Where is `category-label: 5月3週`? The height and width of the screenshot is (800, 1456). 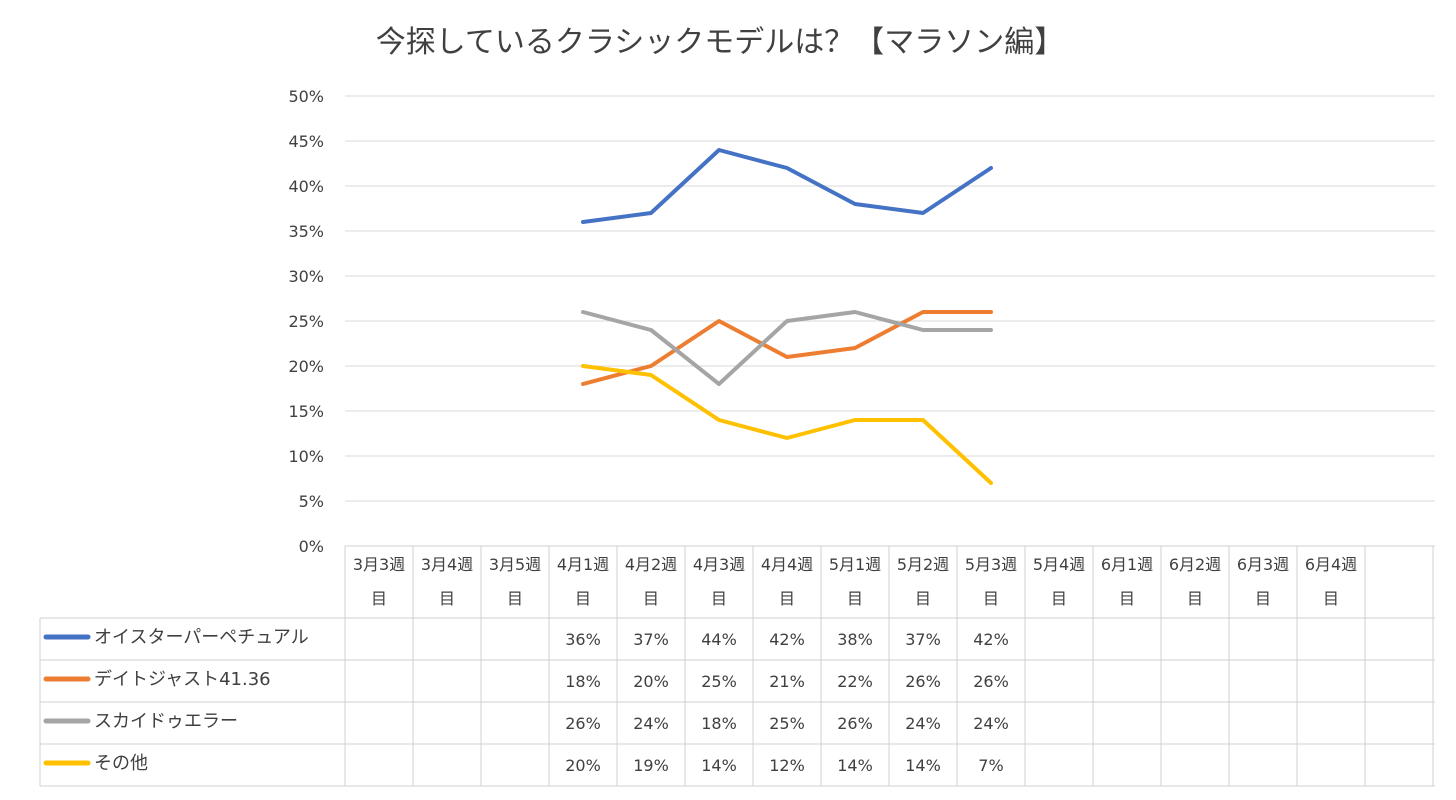 category-label: 5月3週 is located at coordinates (991, 564).